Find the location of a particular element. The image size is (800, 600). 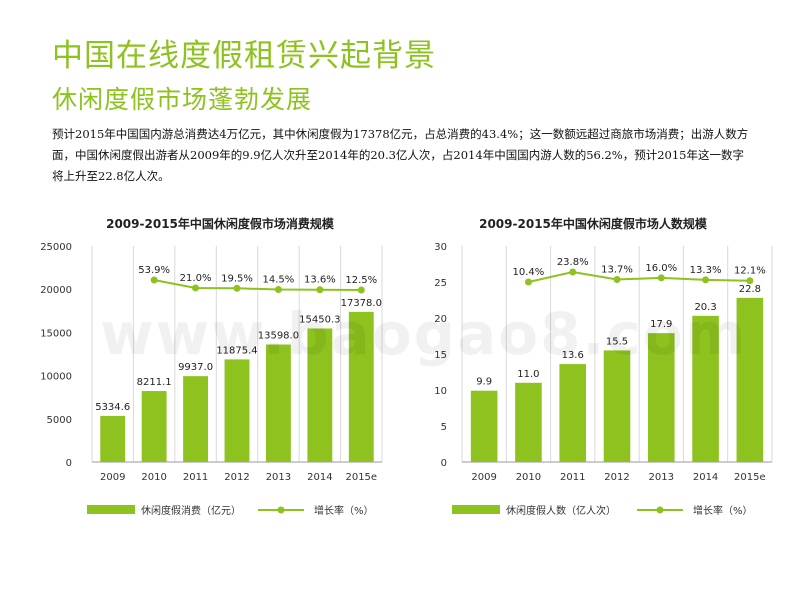

bar-value-label: 20.3 is located at coordinates (705, 307).